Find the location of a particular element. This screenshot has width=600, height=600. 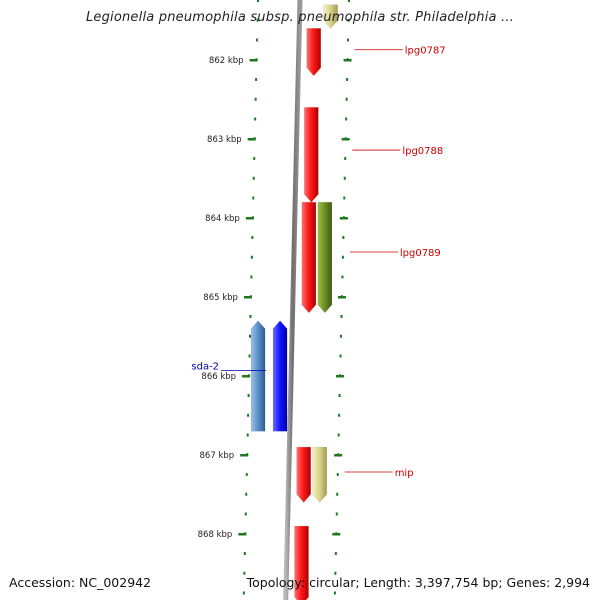

tick-label: 866 kbp is located at coordinates (218, 377).